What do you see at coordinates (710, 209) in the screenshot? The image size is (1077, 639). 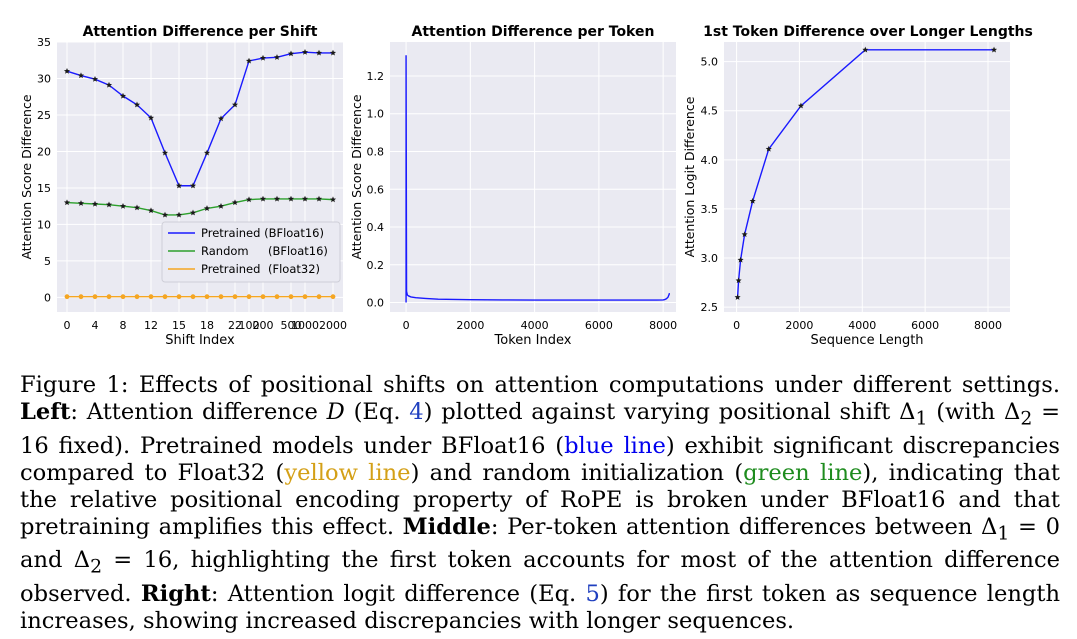 I see `y-tick-label: 3.5` at bounding box center [710, 209].